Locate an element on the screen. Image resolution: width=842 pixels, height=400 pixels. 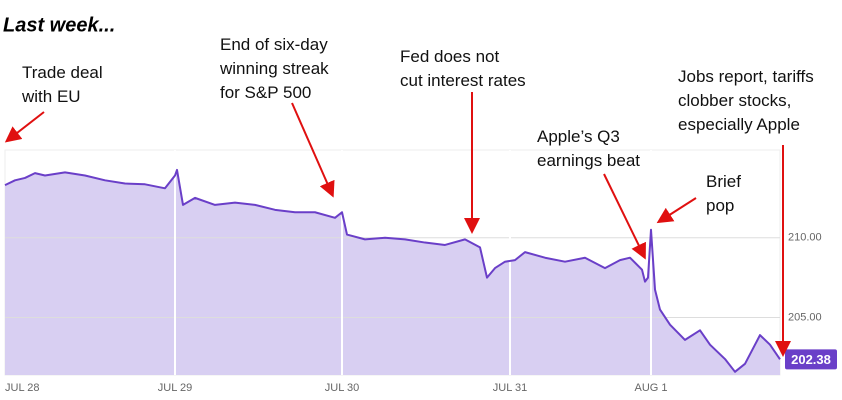
y-tick-label: 205.00 is located at coordinates (805, 317).